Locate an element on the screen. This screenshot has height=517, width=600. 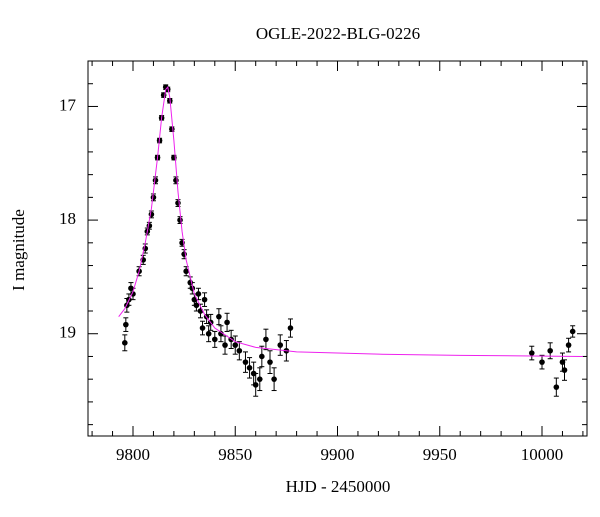
y-tick-label: 19 is located at coordinates (67, 332).